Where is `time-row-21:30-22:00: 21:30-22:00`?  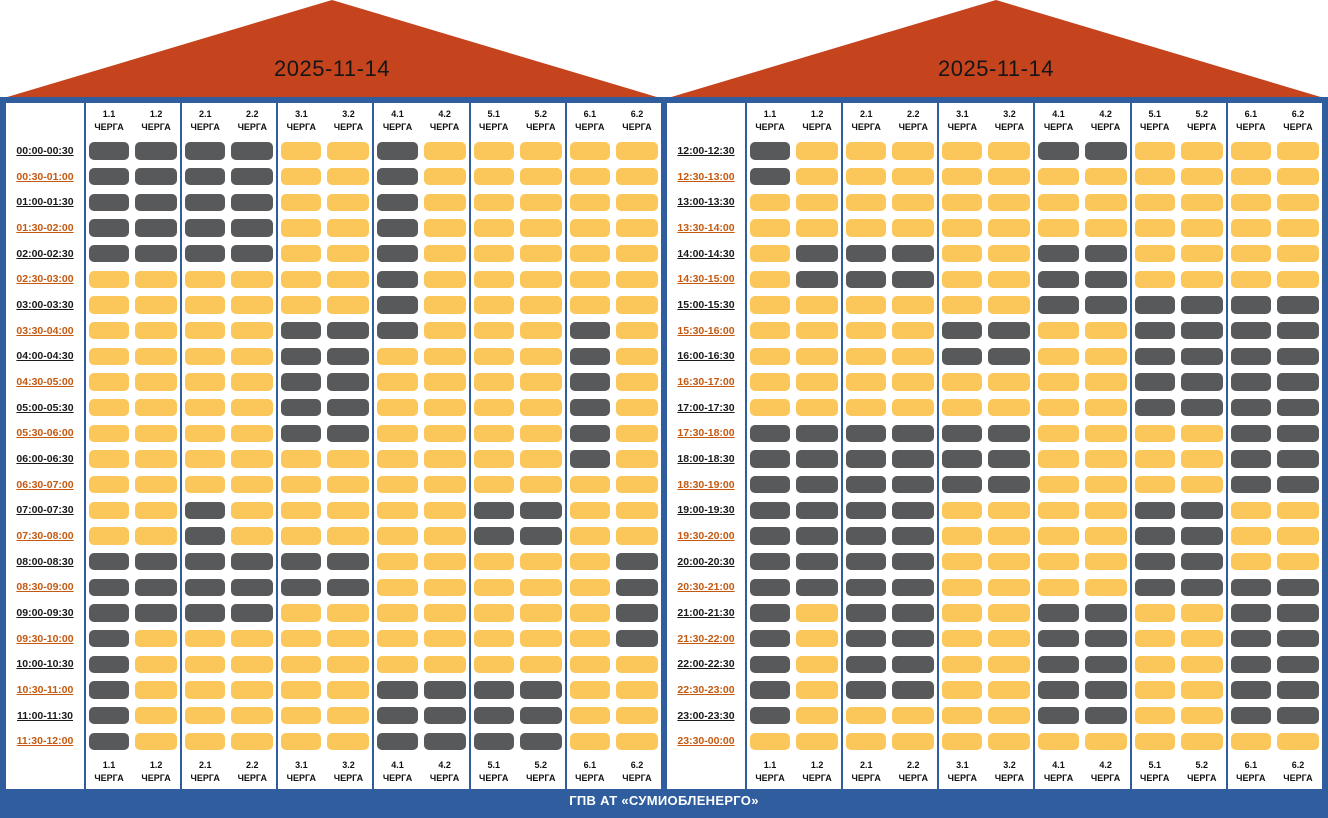
time-row-21:30-22:00: 21:30-22:00 is located at coordinates (994, 638).